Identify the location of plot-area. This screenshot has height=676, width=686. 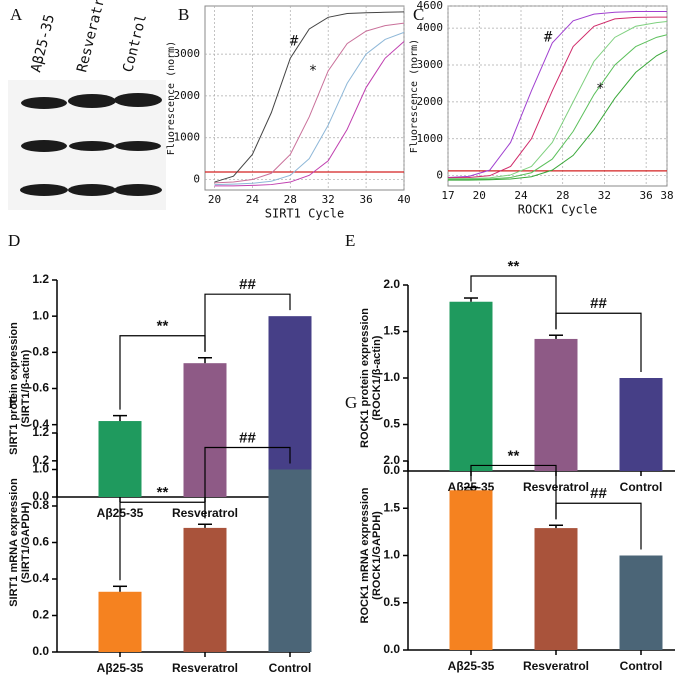
(557, 96).